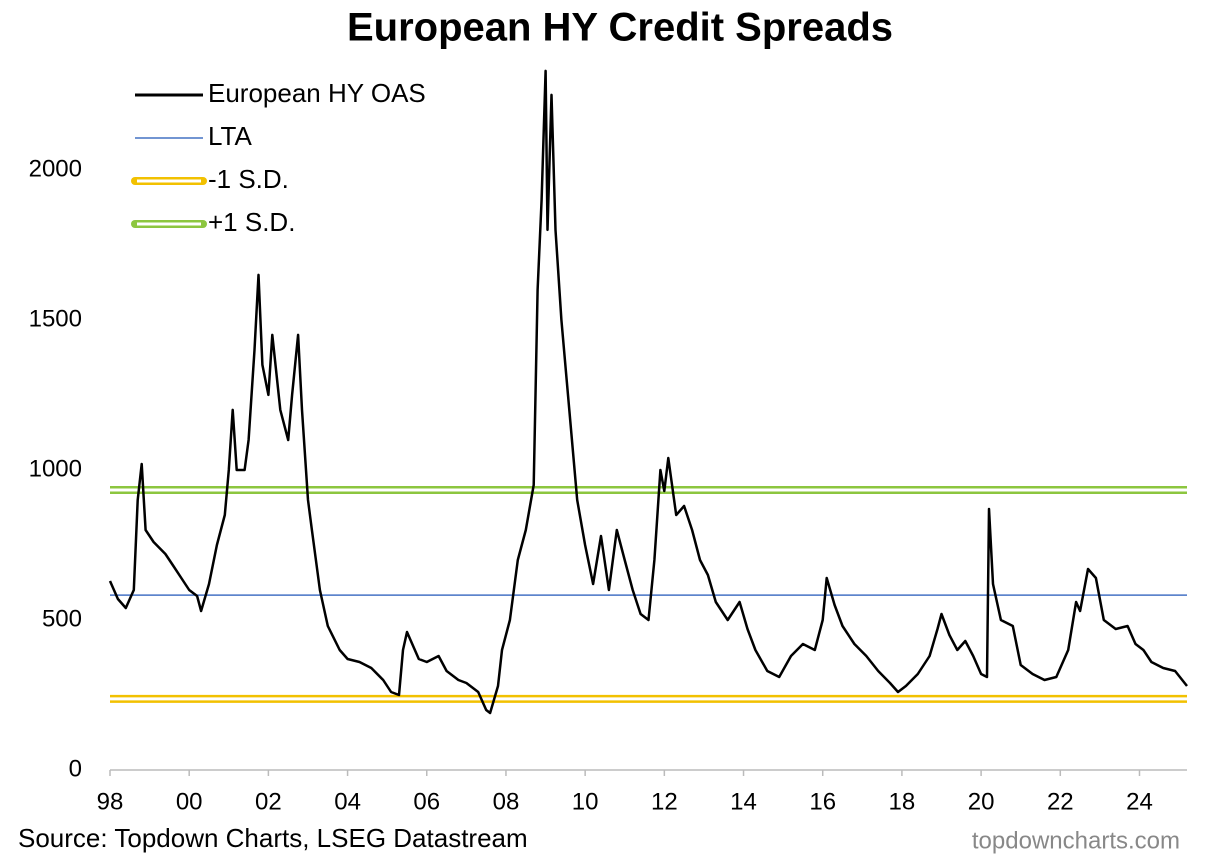 The width and height of the screenshot is (1207, 862). I want to click on legend-label: LTA, so click(230, 136).